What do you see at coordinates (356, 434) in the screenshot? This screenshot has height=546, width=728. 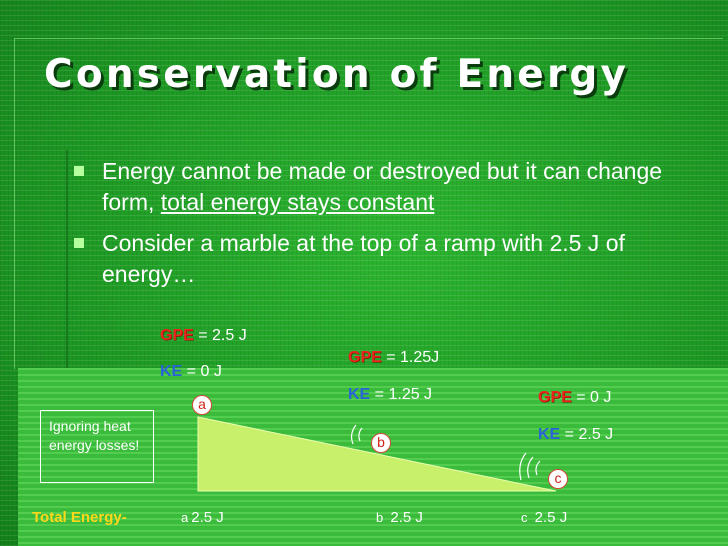 I see `motion-lines-b-icon` at bounding box center [356, 434].